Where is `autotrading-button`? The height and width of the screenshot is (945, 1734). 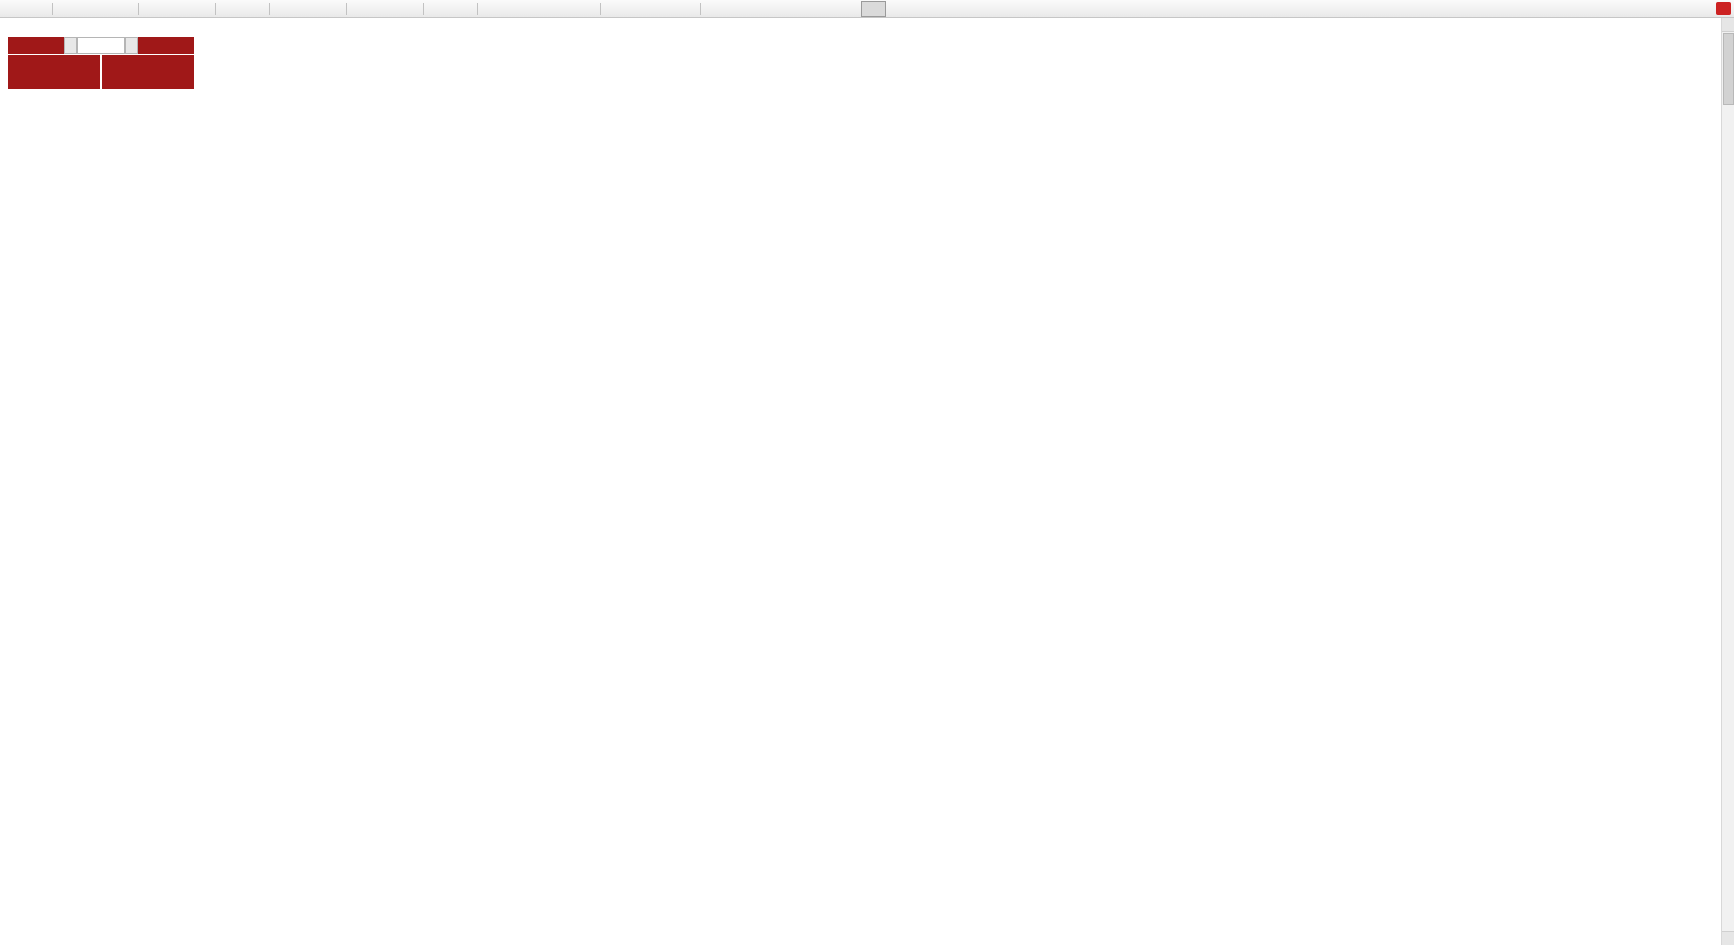
autotrading-button is located at coordinates (126, 8).